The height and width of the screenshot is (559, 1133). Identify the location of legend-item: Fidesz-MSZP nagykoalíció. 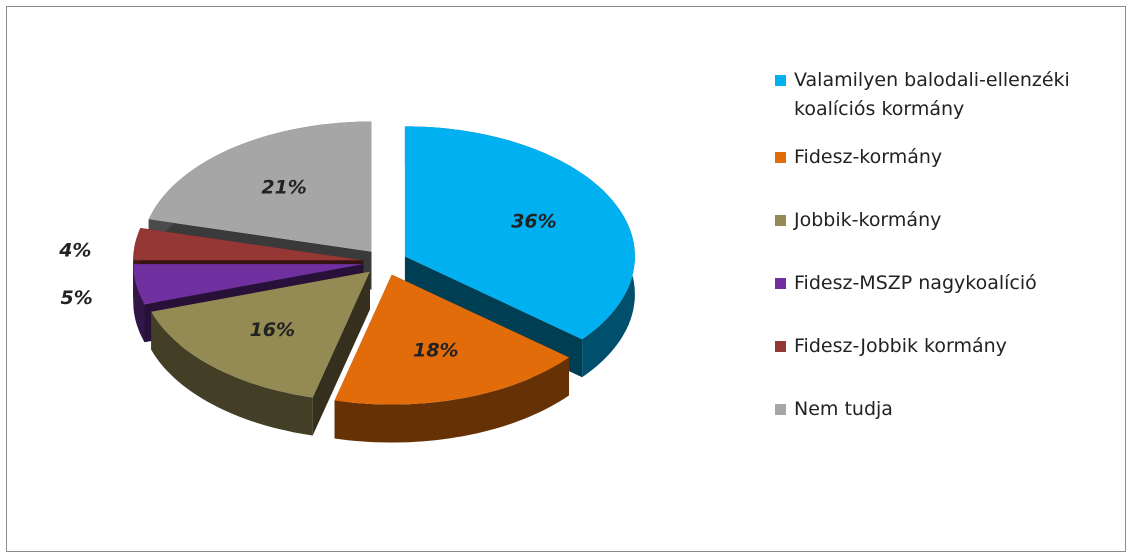
(947, 283).